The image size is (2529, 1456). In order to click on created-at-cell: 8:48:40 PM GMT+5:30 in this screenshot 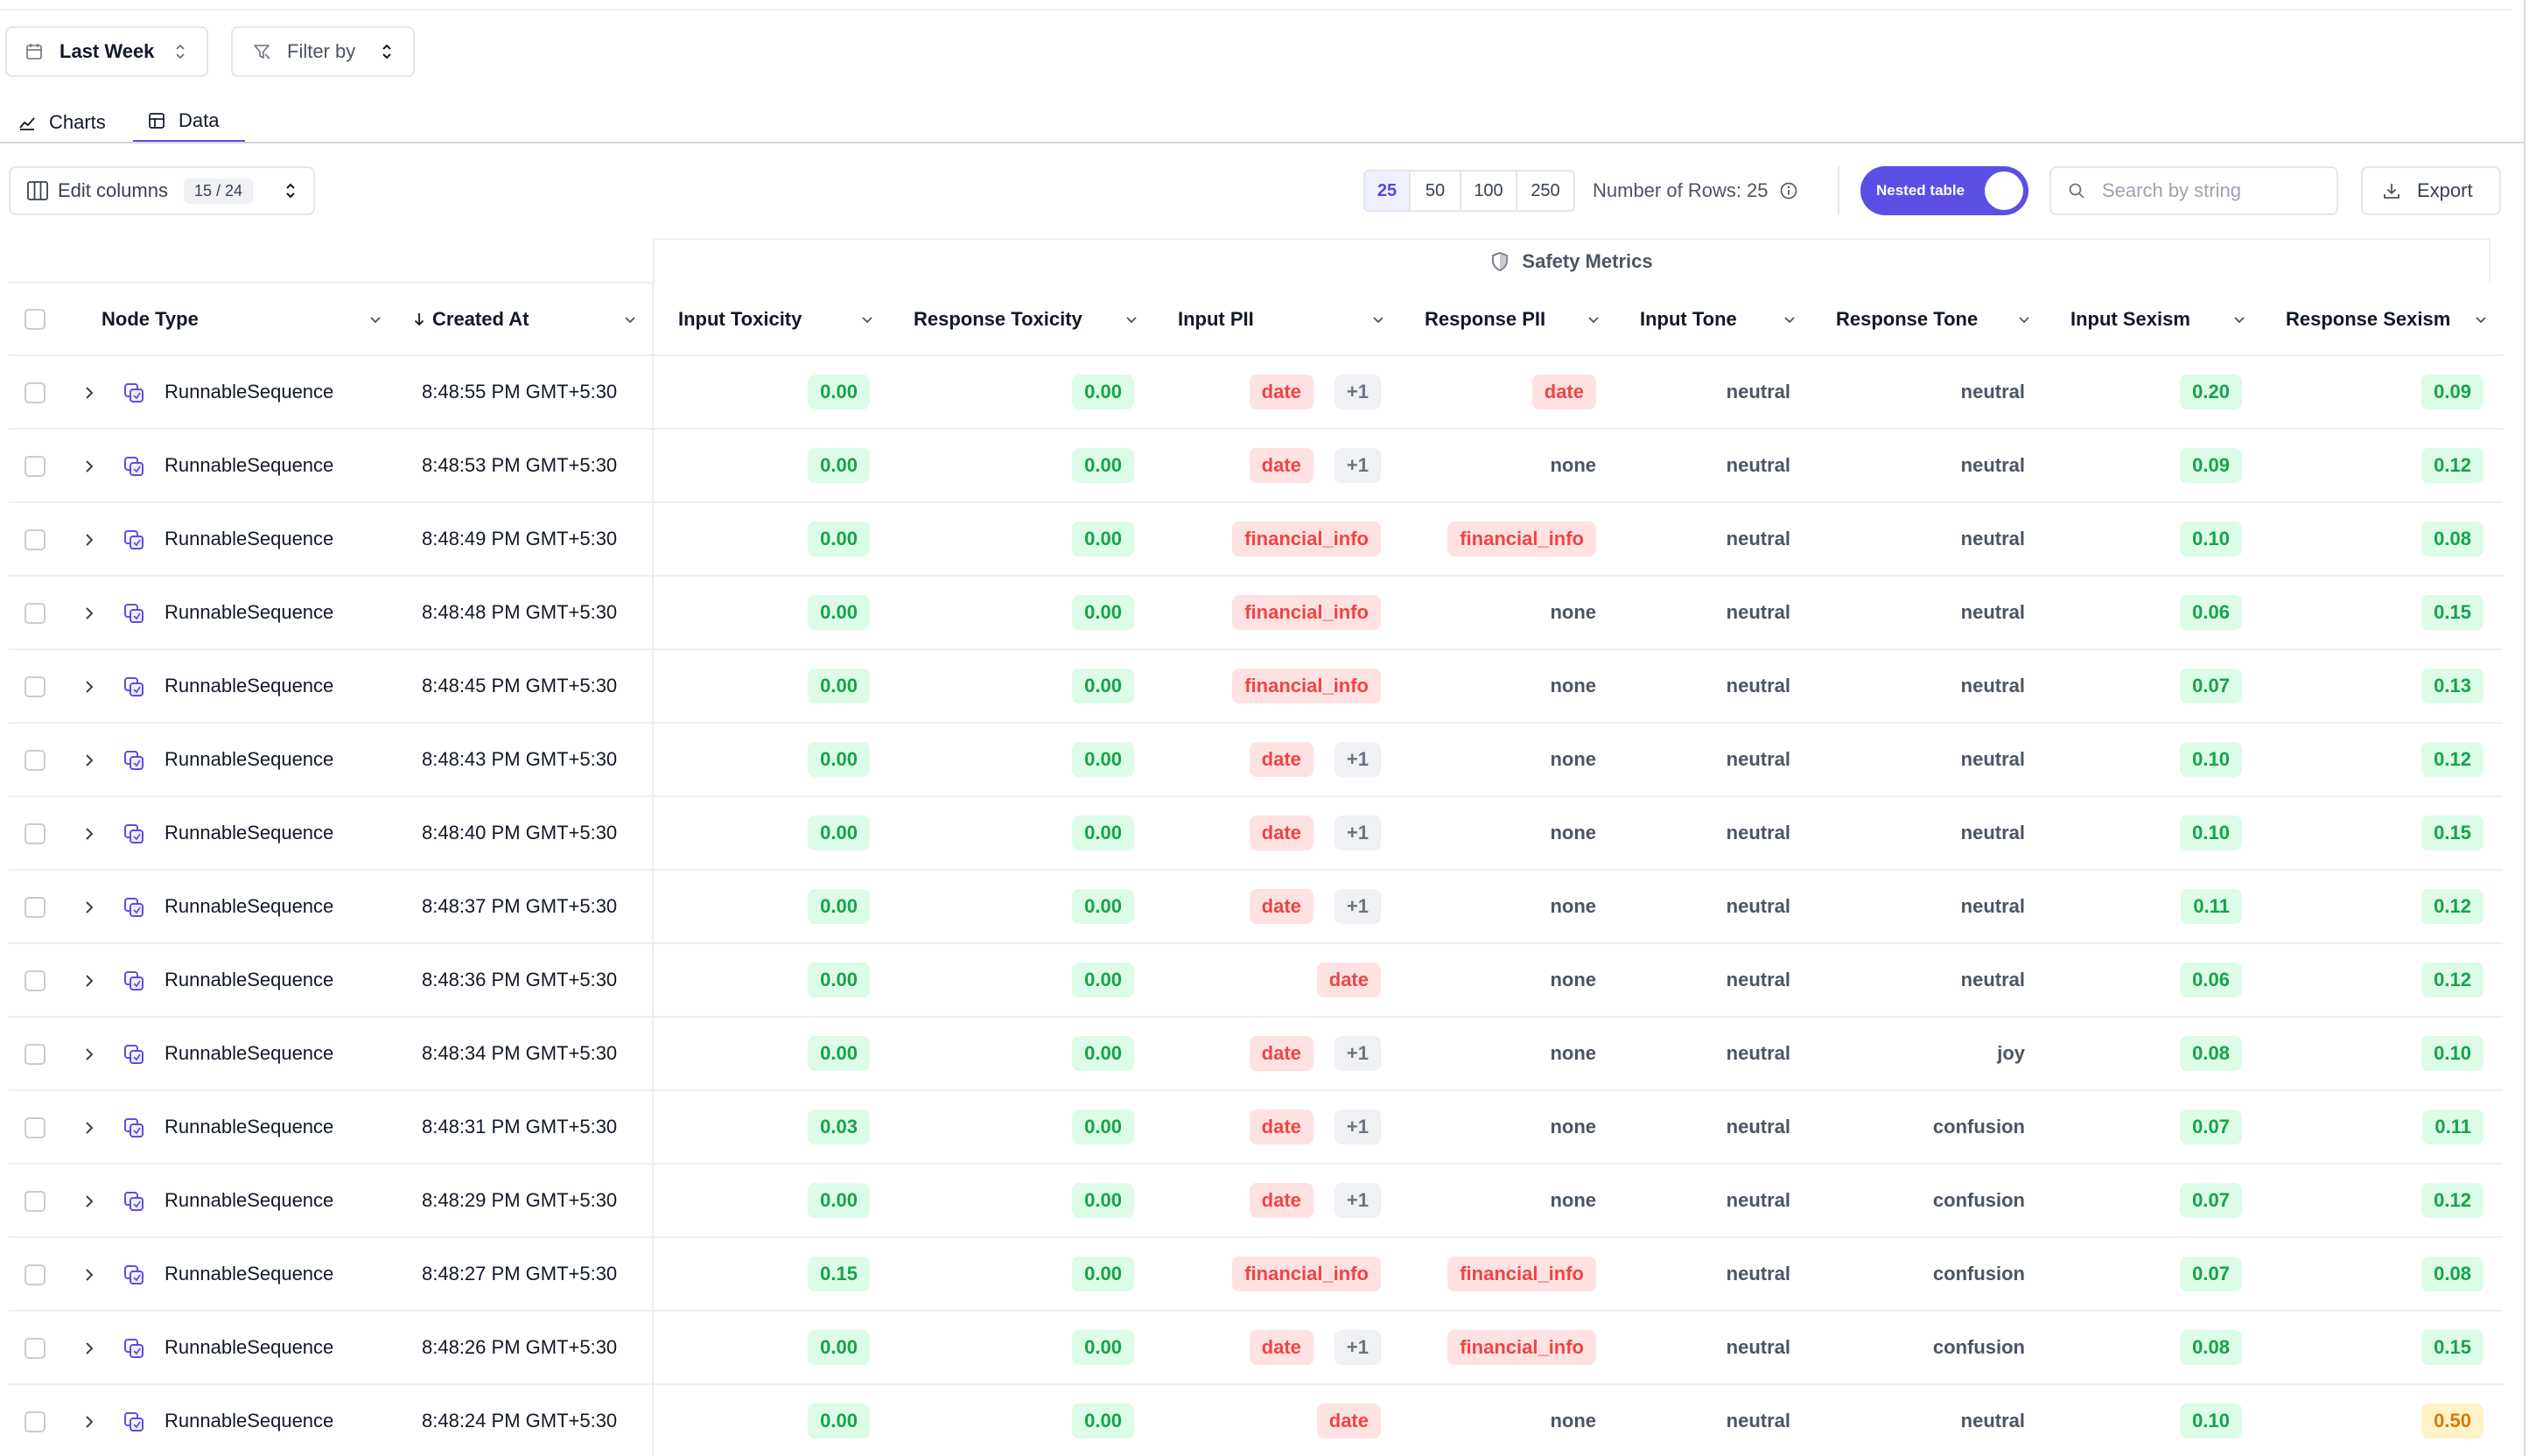, I will do `click(525, 833)`.